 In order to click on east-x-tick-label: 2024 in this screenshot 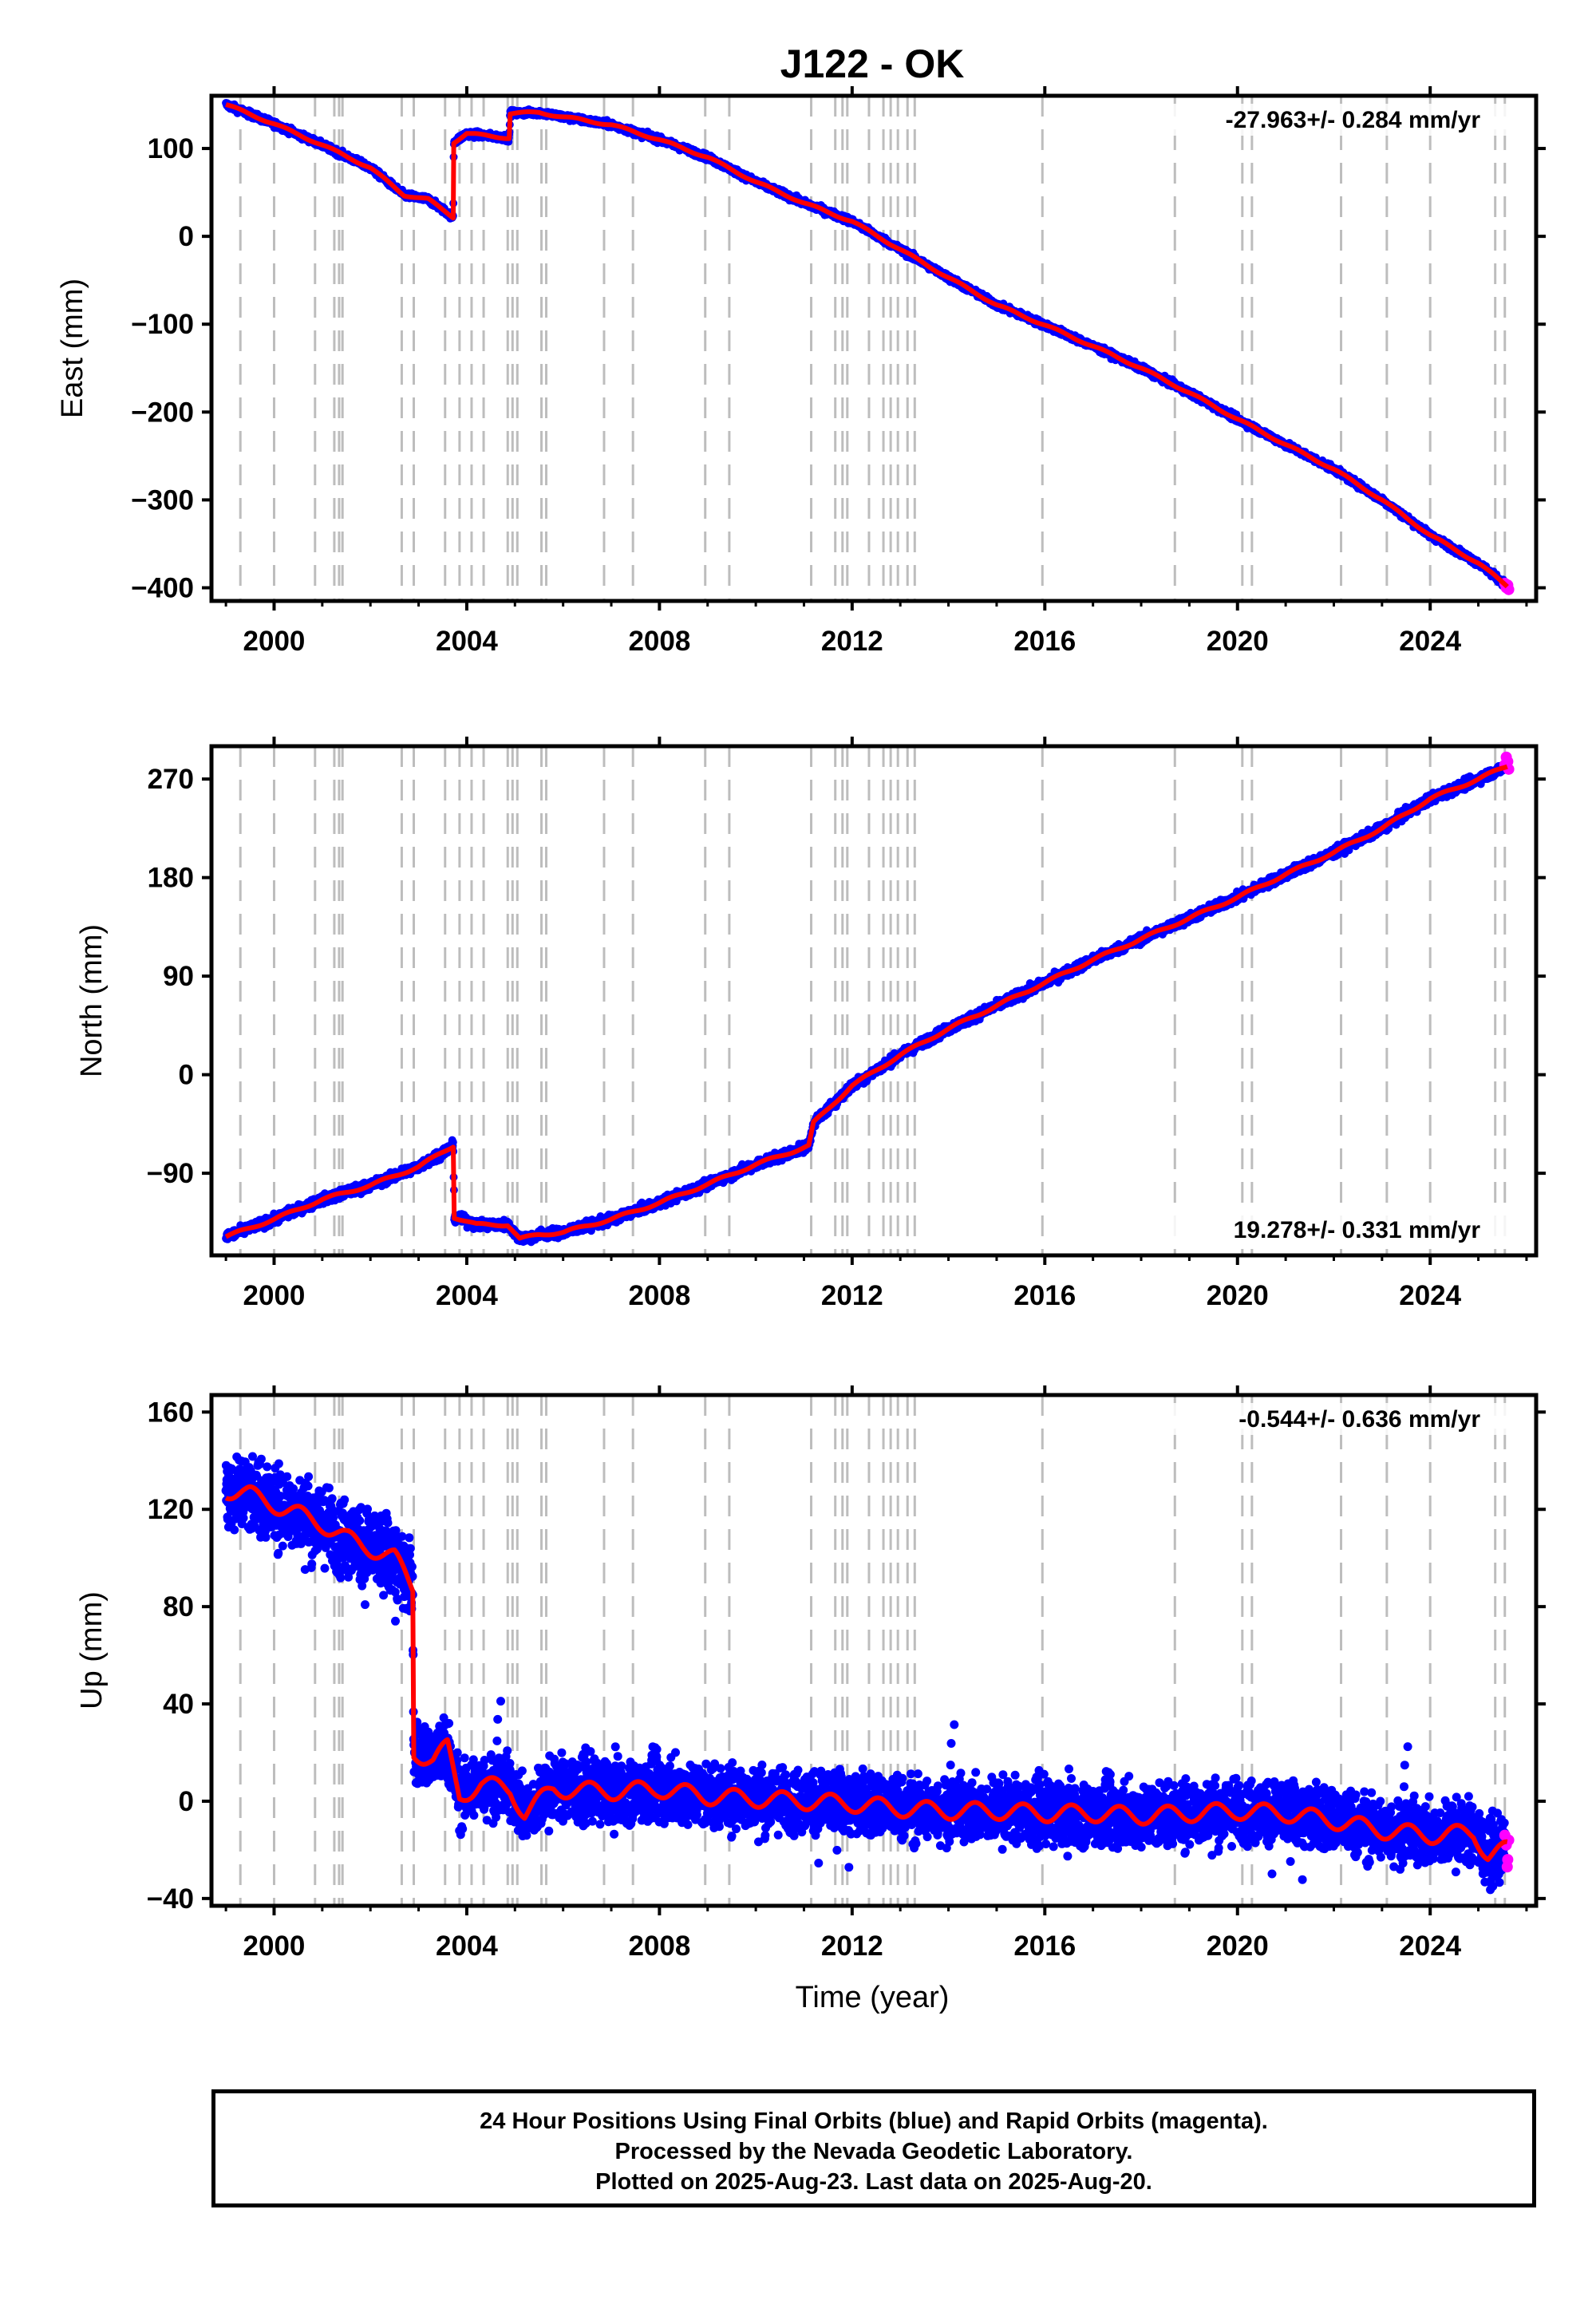, I will do `click(1430, 641)`.